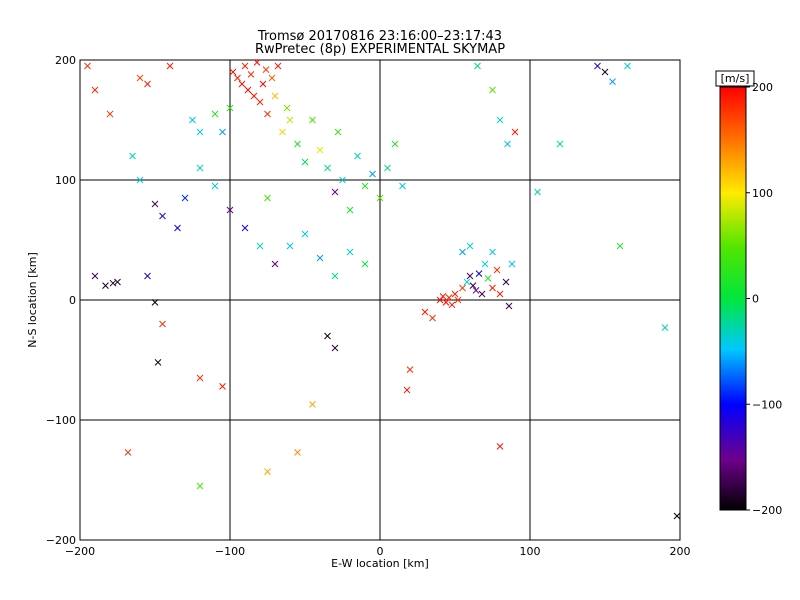  I want to click on x-tick-label: 200, so click(680, 551).